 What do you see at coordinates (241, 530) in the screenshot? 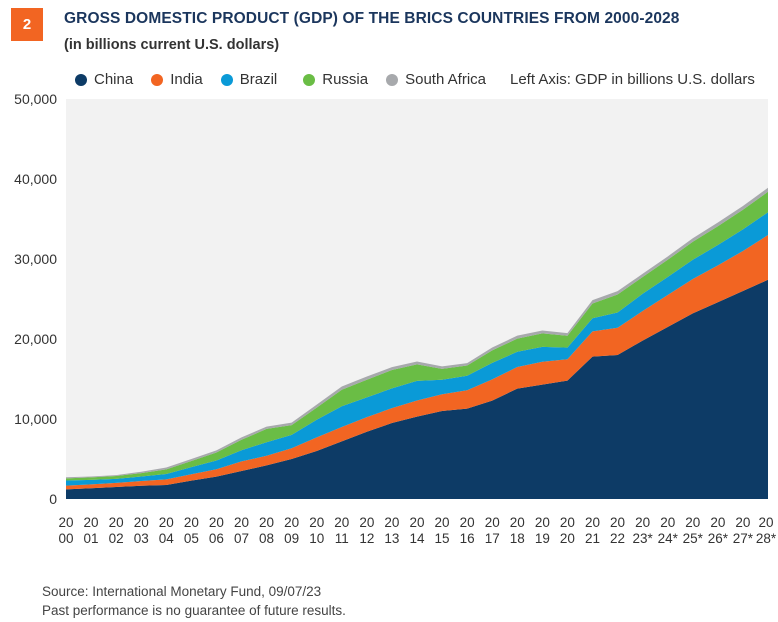
I see `x-tick-label: 20 07` at bounding box center [241, 530].